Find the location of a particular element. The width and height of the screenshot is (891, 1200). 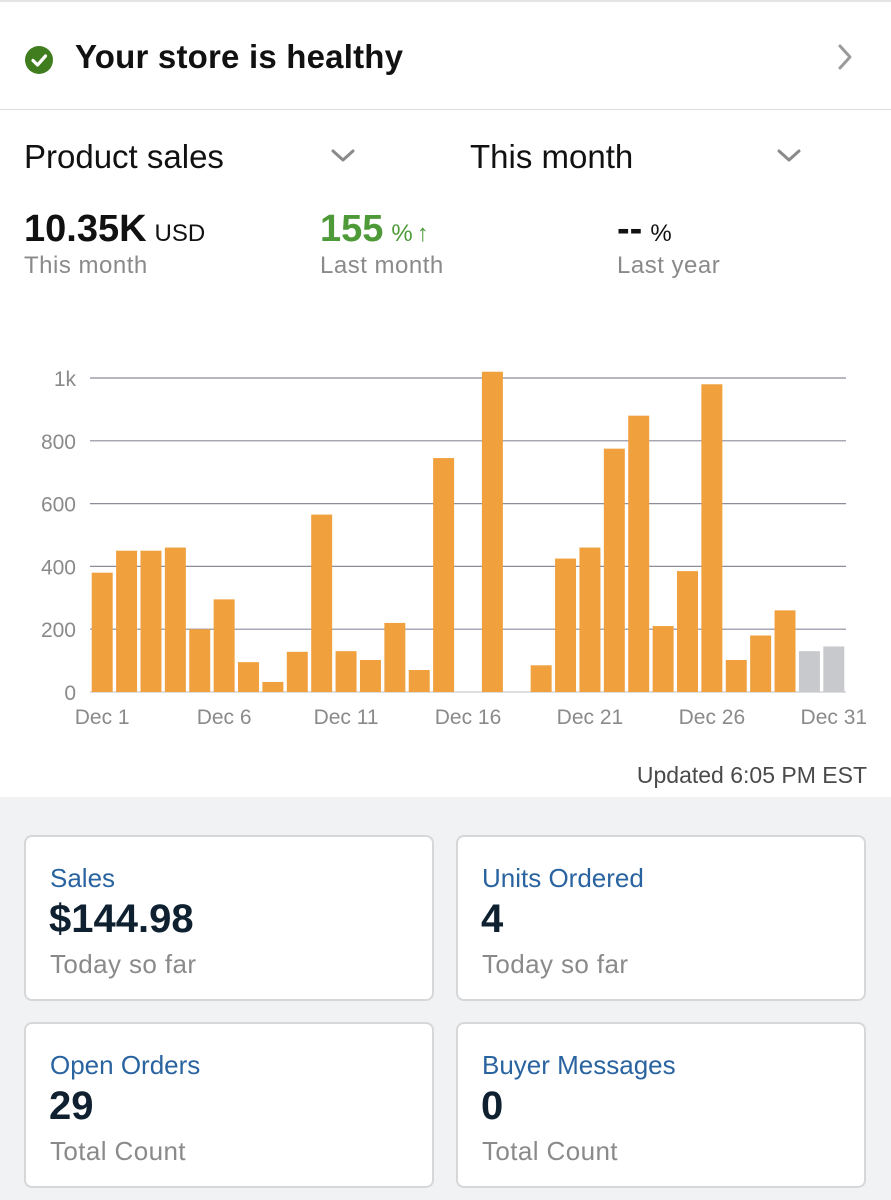

last-month-label: Last month is located at coordinates (382, 265).